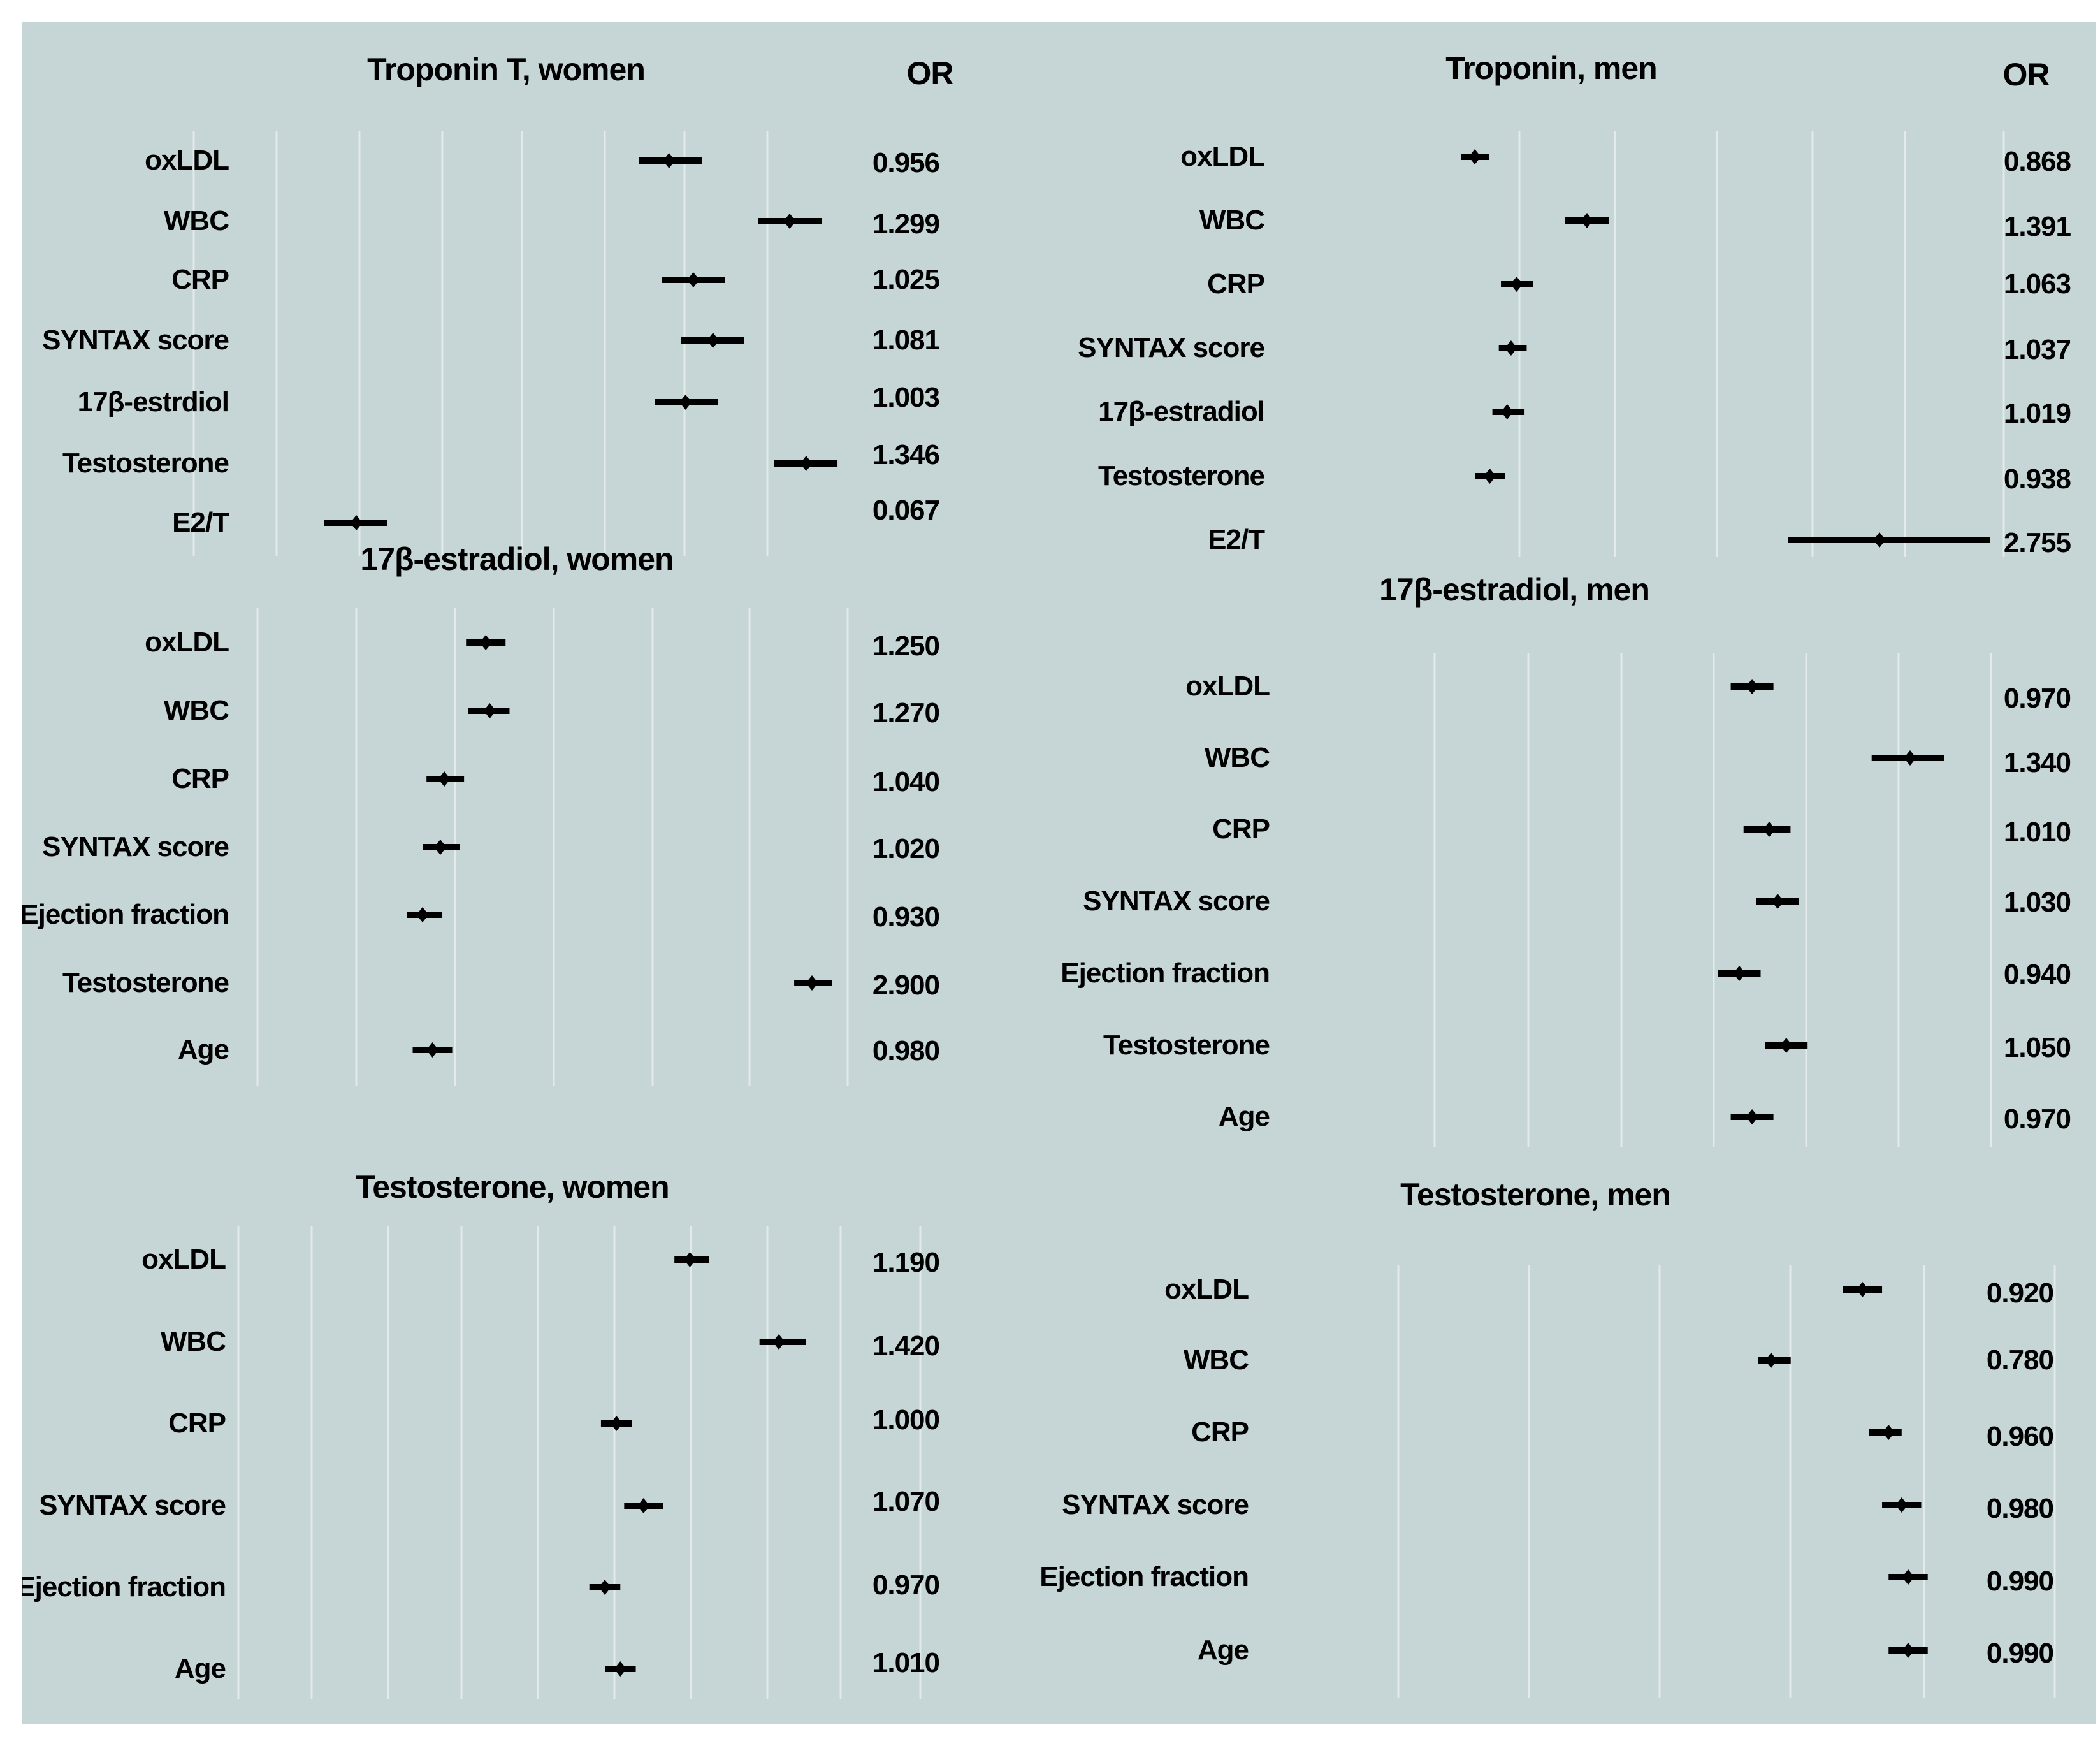  Describe the element at coordinates (906, 646) in the screenshot. I see `or-value: 1.250` at that location.